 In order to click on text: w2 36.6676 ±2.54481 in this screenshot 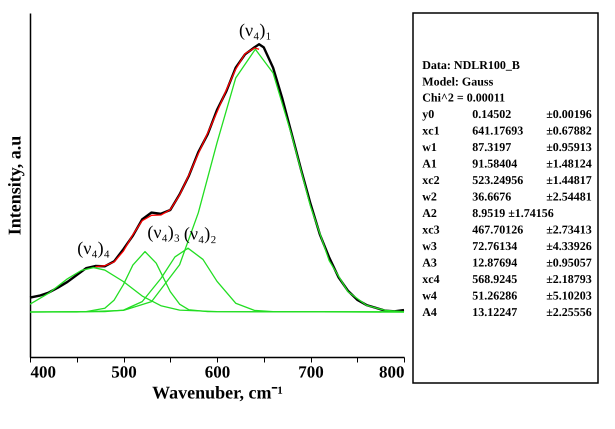, I will do `click(507, 197)`.